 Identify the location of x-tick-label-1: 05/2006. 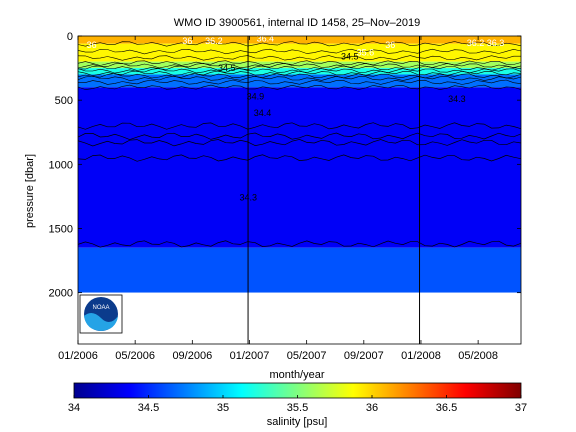
(135, 356).